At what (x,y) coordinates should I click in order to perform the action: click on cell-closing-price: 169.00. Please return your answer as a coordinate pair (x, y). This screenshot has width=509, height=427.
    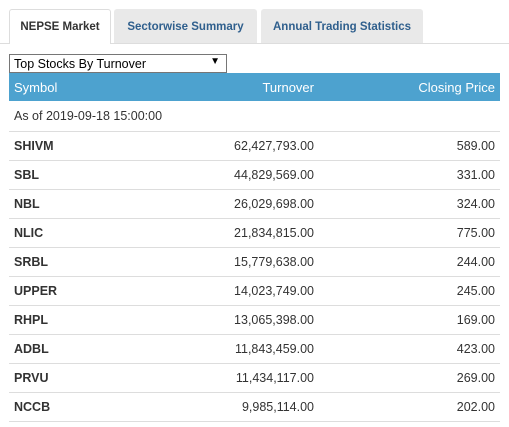
    Looking at the image, I should click on (475, 320).